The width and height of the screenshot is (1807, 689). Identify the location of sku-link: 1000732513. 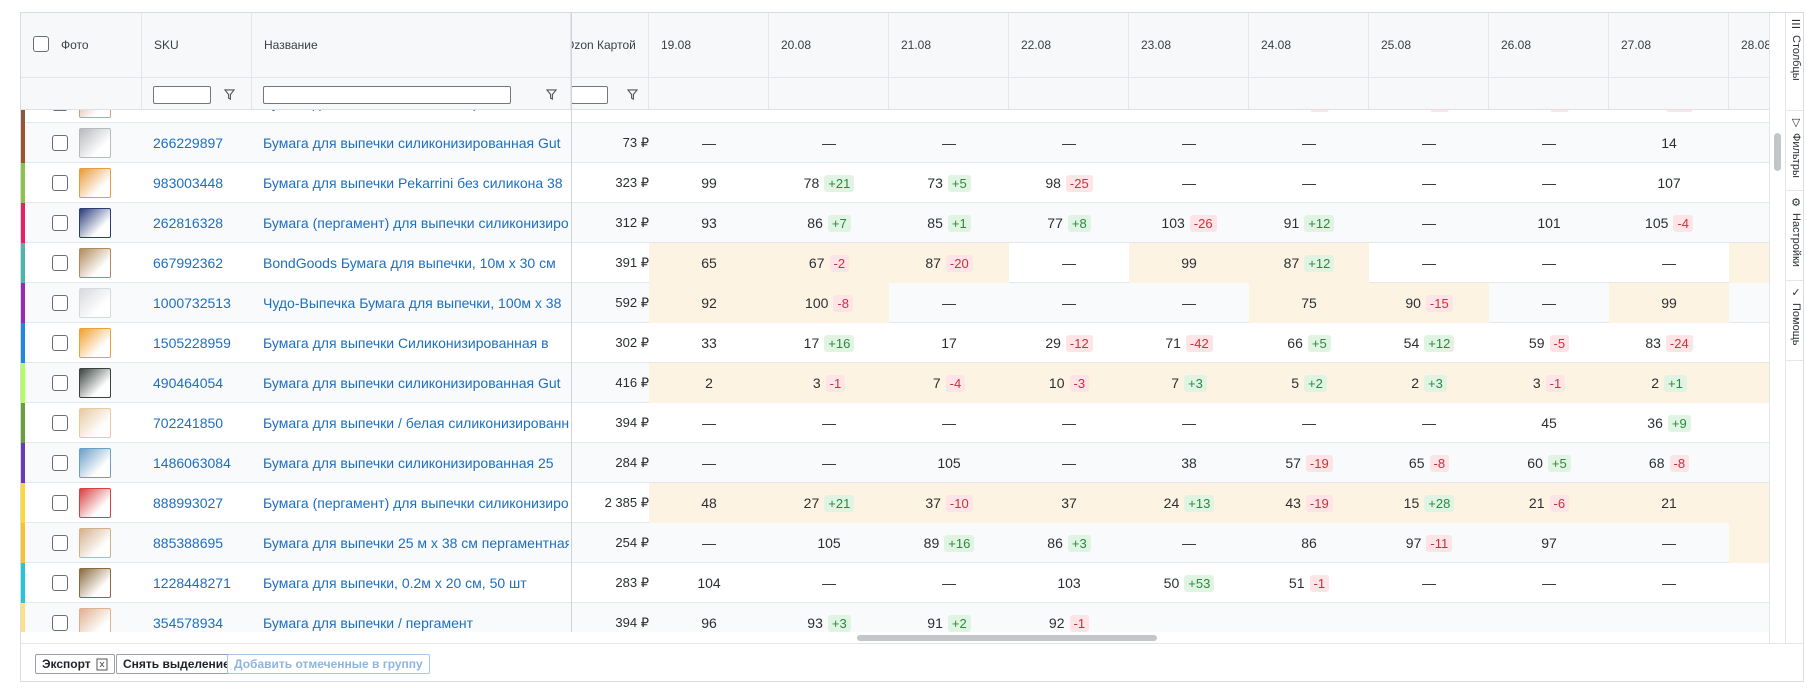
(192, 303).